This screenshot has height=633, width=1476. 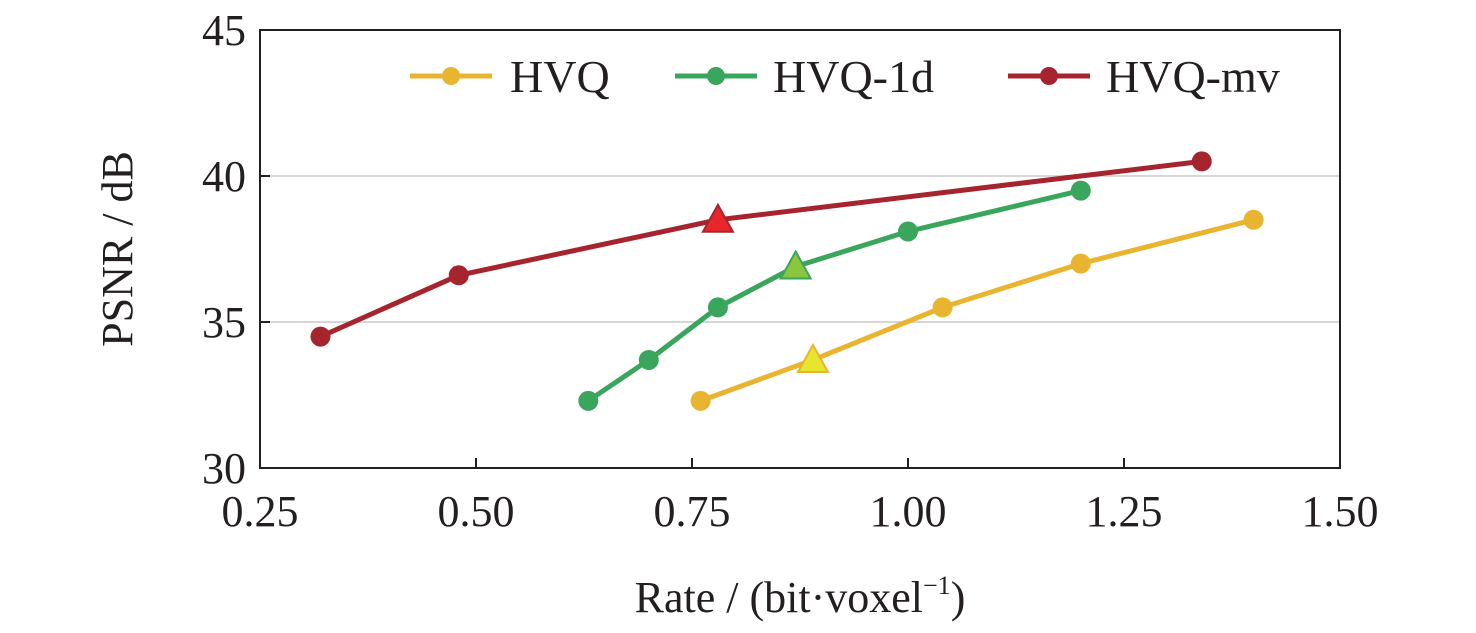 What do you see at coordinates (937, 585) in the screenshot?
I see `x-axis-label-superscript: −1` at bounding box center [937, 585].